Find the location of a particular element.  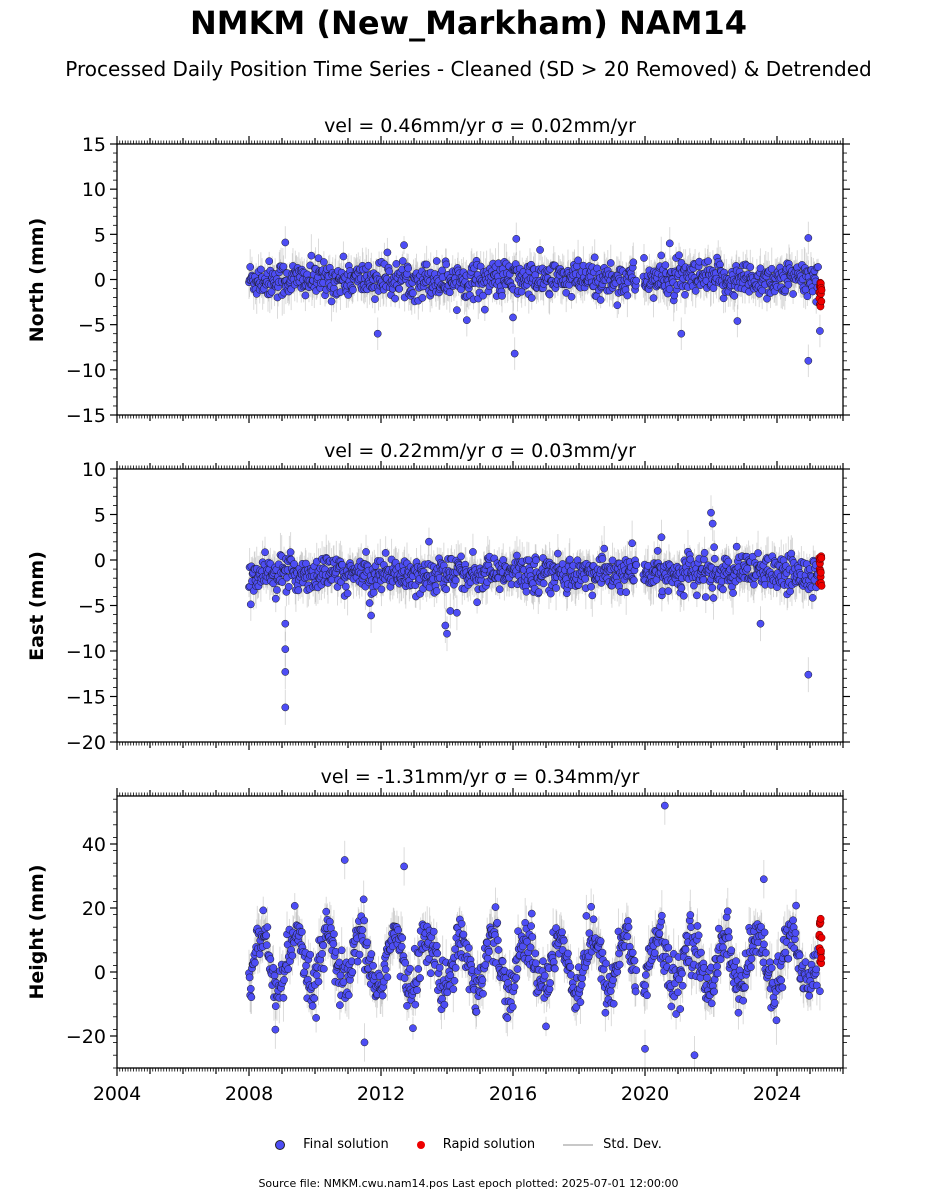

y-tick-label: 5 is located at coordinates (100, 516).